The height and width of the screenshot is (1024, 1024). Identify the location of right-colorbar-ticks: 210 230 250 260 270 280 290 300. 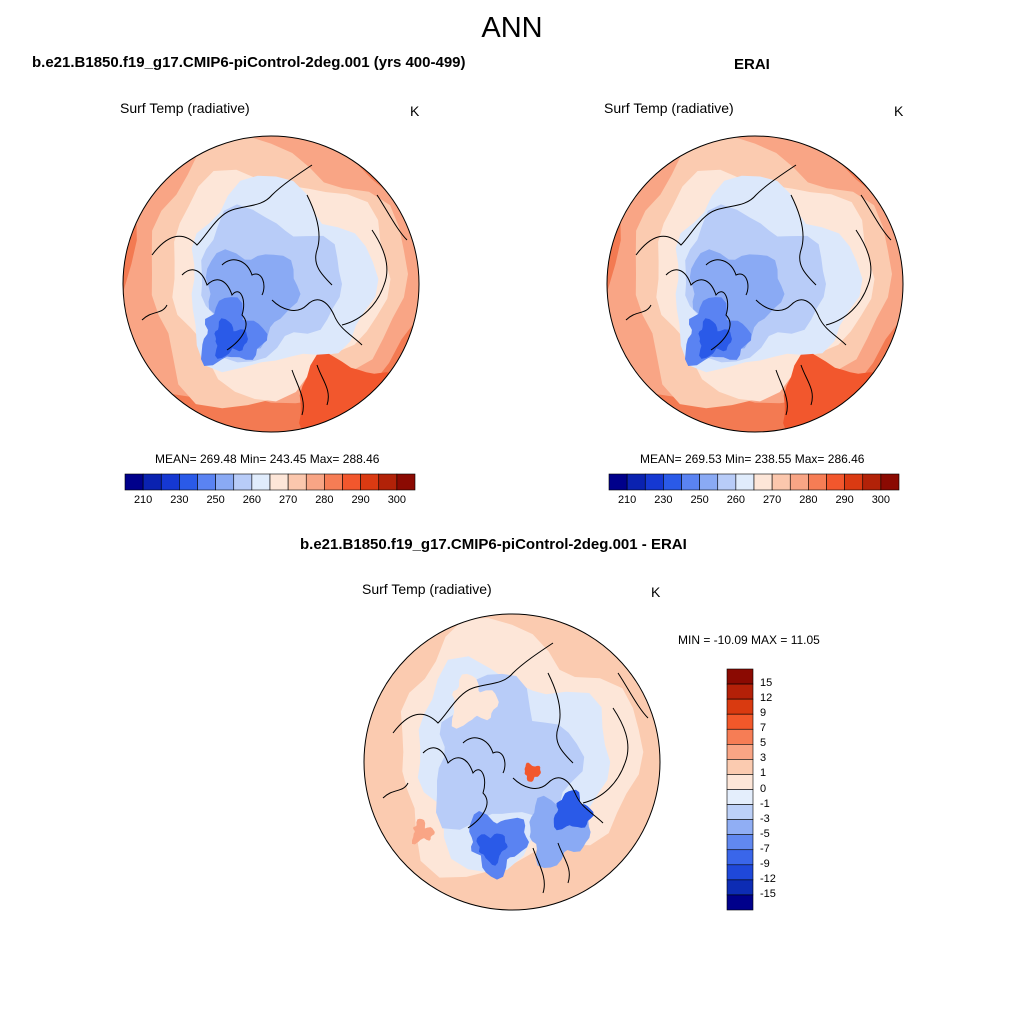
(754, 501).